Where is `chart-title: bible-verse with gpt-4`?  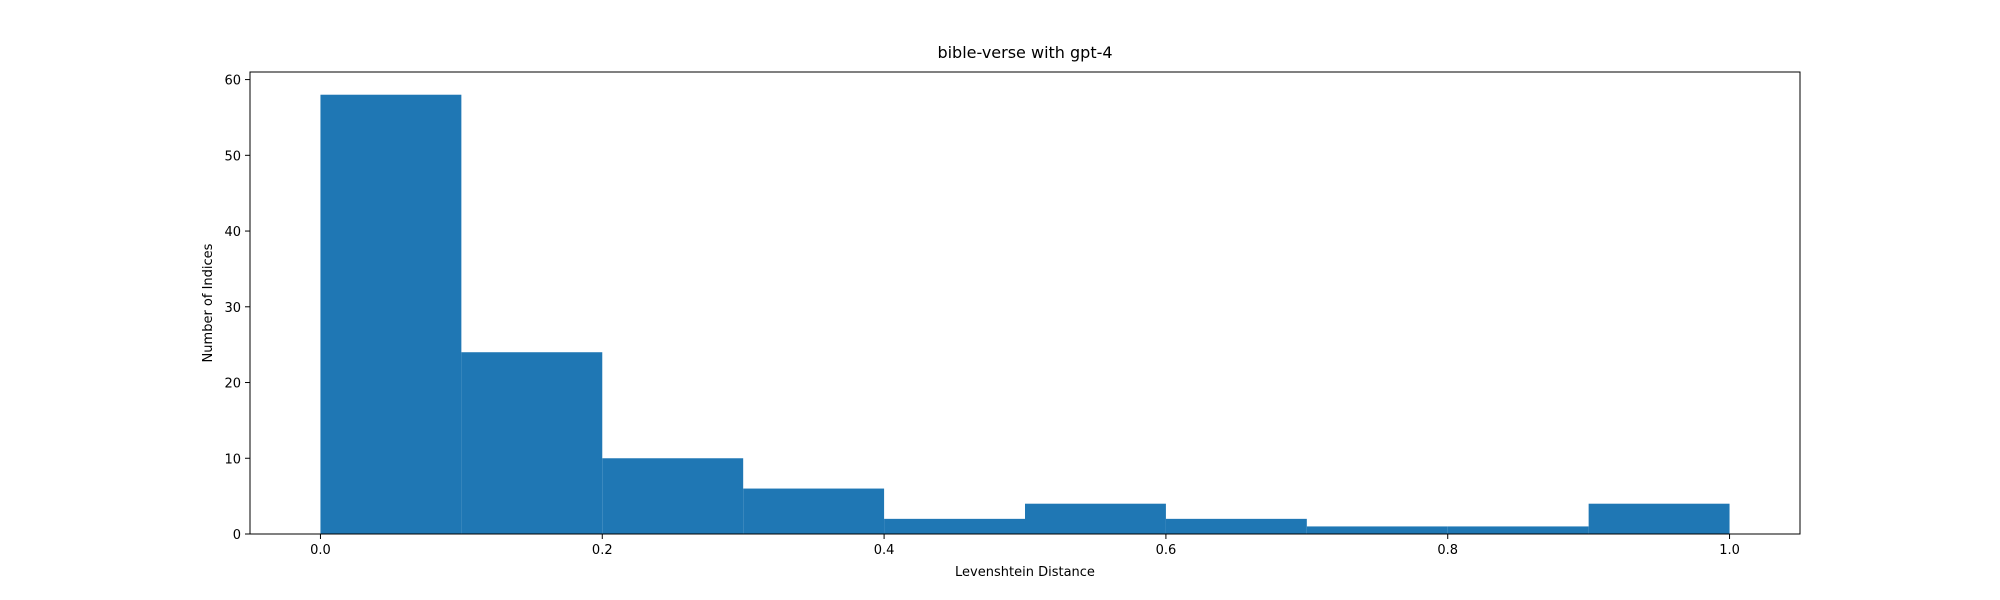 chart-title: bible-verse with gpt-4 is located at coordinates (1024, 52).